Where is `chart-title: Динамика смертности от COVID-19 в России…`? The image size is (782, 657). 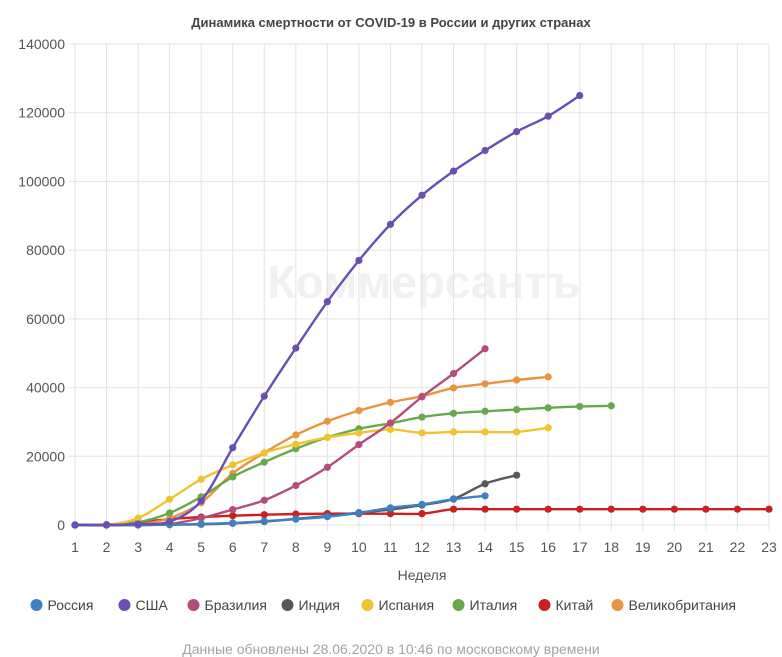 chart-title: Динамика смертности от COVID-19 в России… is located at coordinates (391, 22).